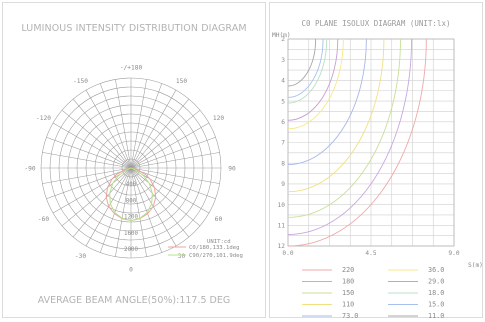  What do you see at coordinates (475, 265) in the screenshot?
I see `isolux-x-axis-label: S(m)` at bounding box center [475, 265].